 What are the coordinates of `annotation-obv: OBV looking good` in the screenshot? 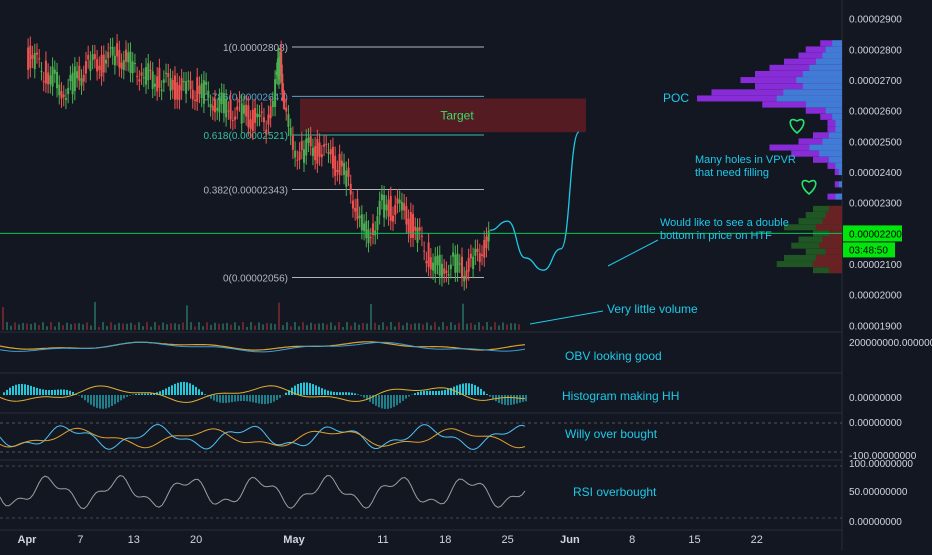 It's located at (613, 356).